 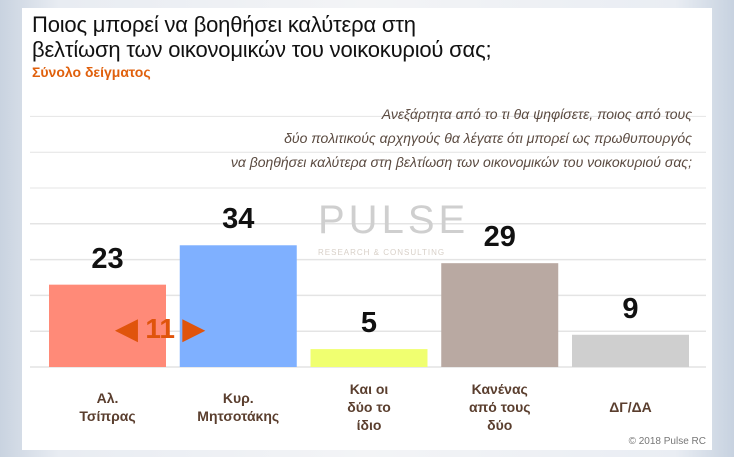 What do you see at coordinates (382, 252) in the screenshot?
I see `pulse-logo-tagline: RESEARCH & CONSULTING` at bounding box center [382, 252].